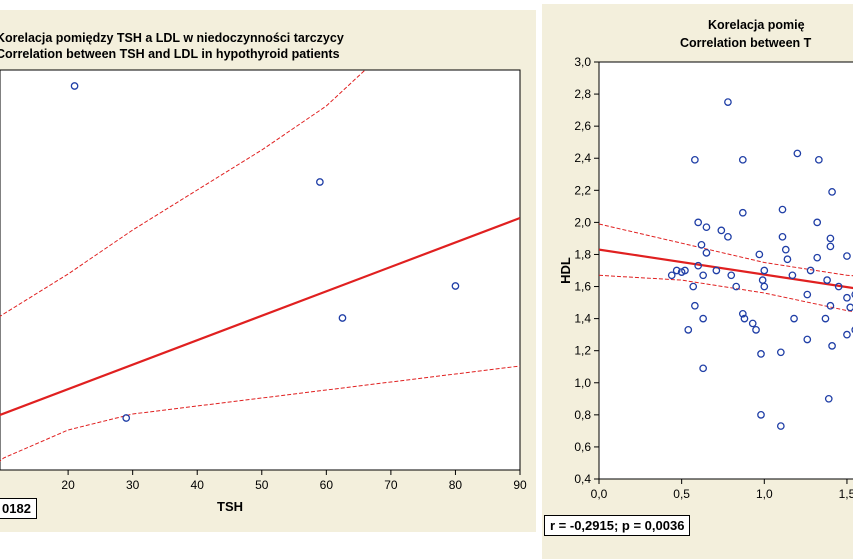 The width and height of the screenshot is (853, 559). What do you see at coordinates (746, 43) in the screenshot?
I see `right-chart-title-line2: Correlation between T` at bounding box center [746, 43].